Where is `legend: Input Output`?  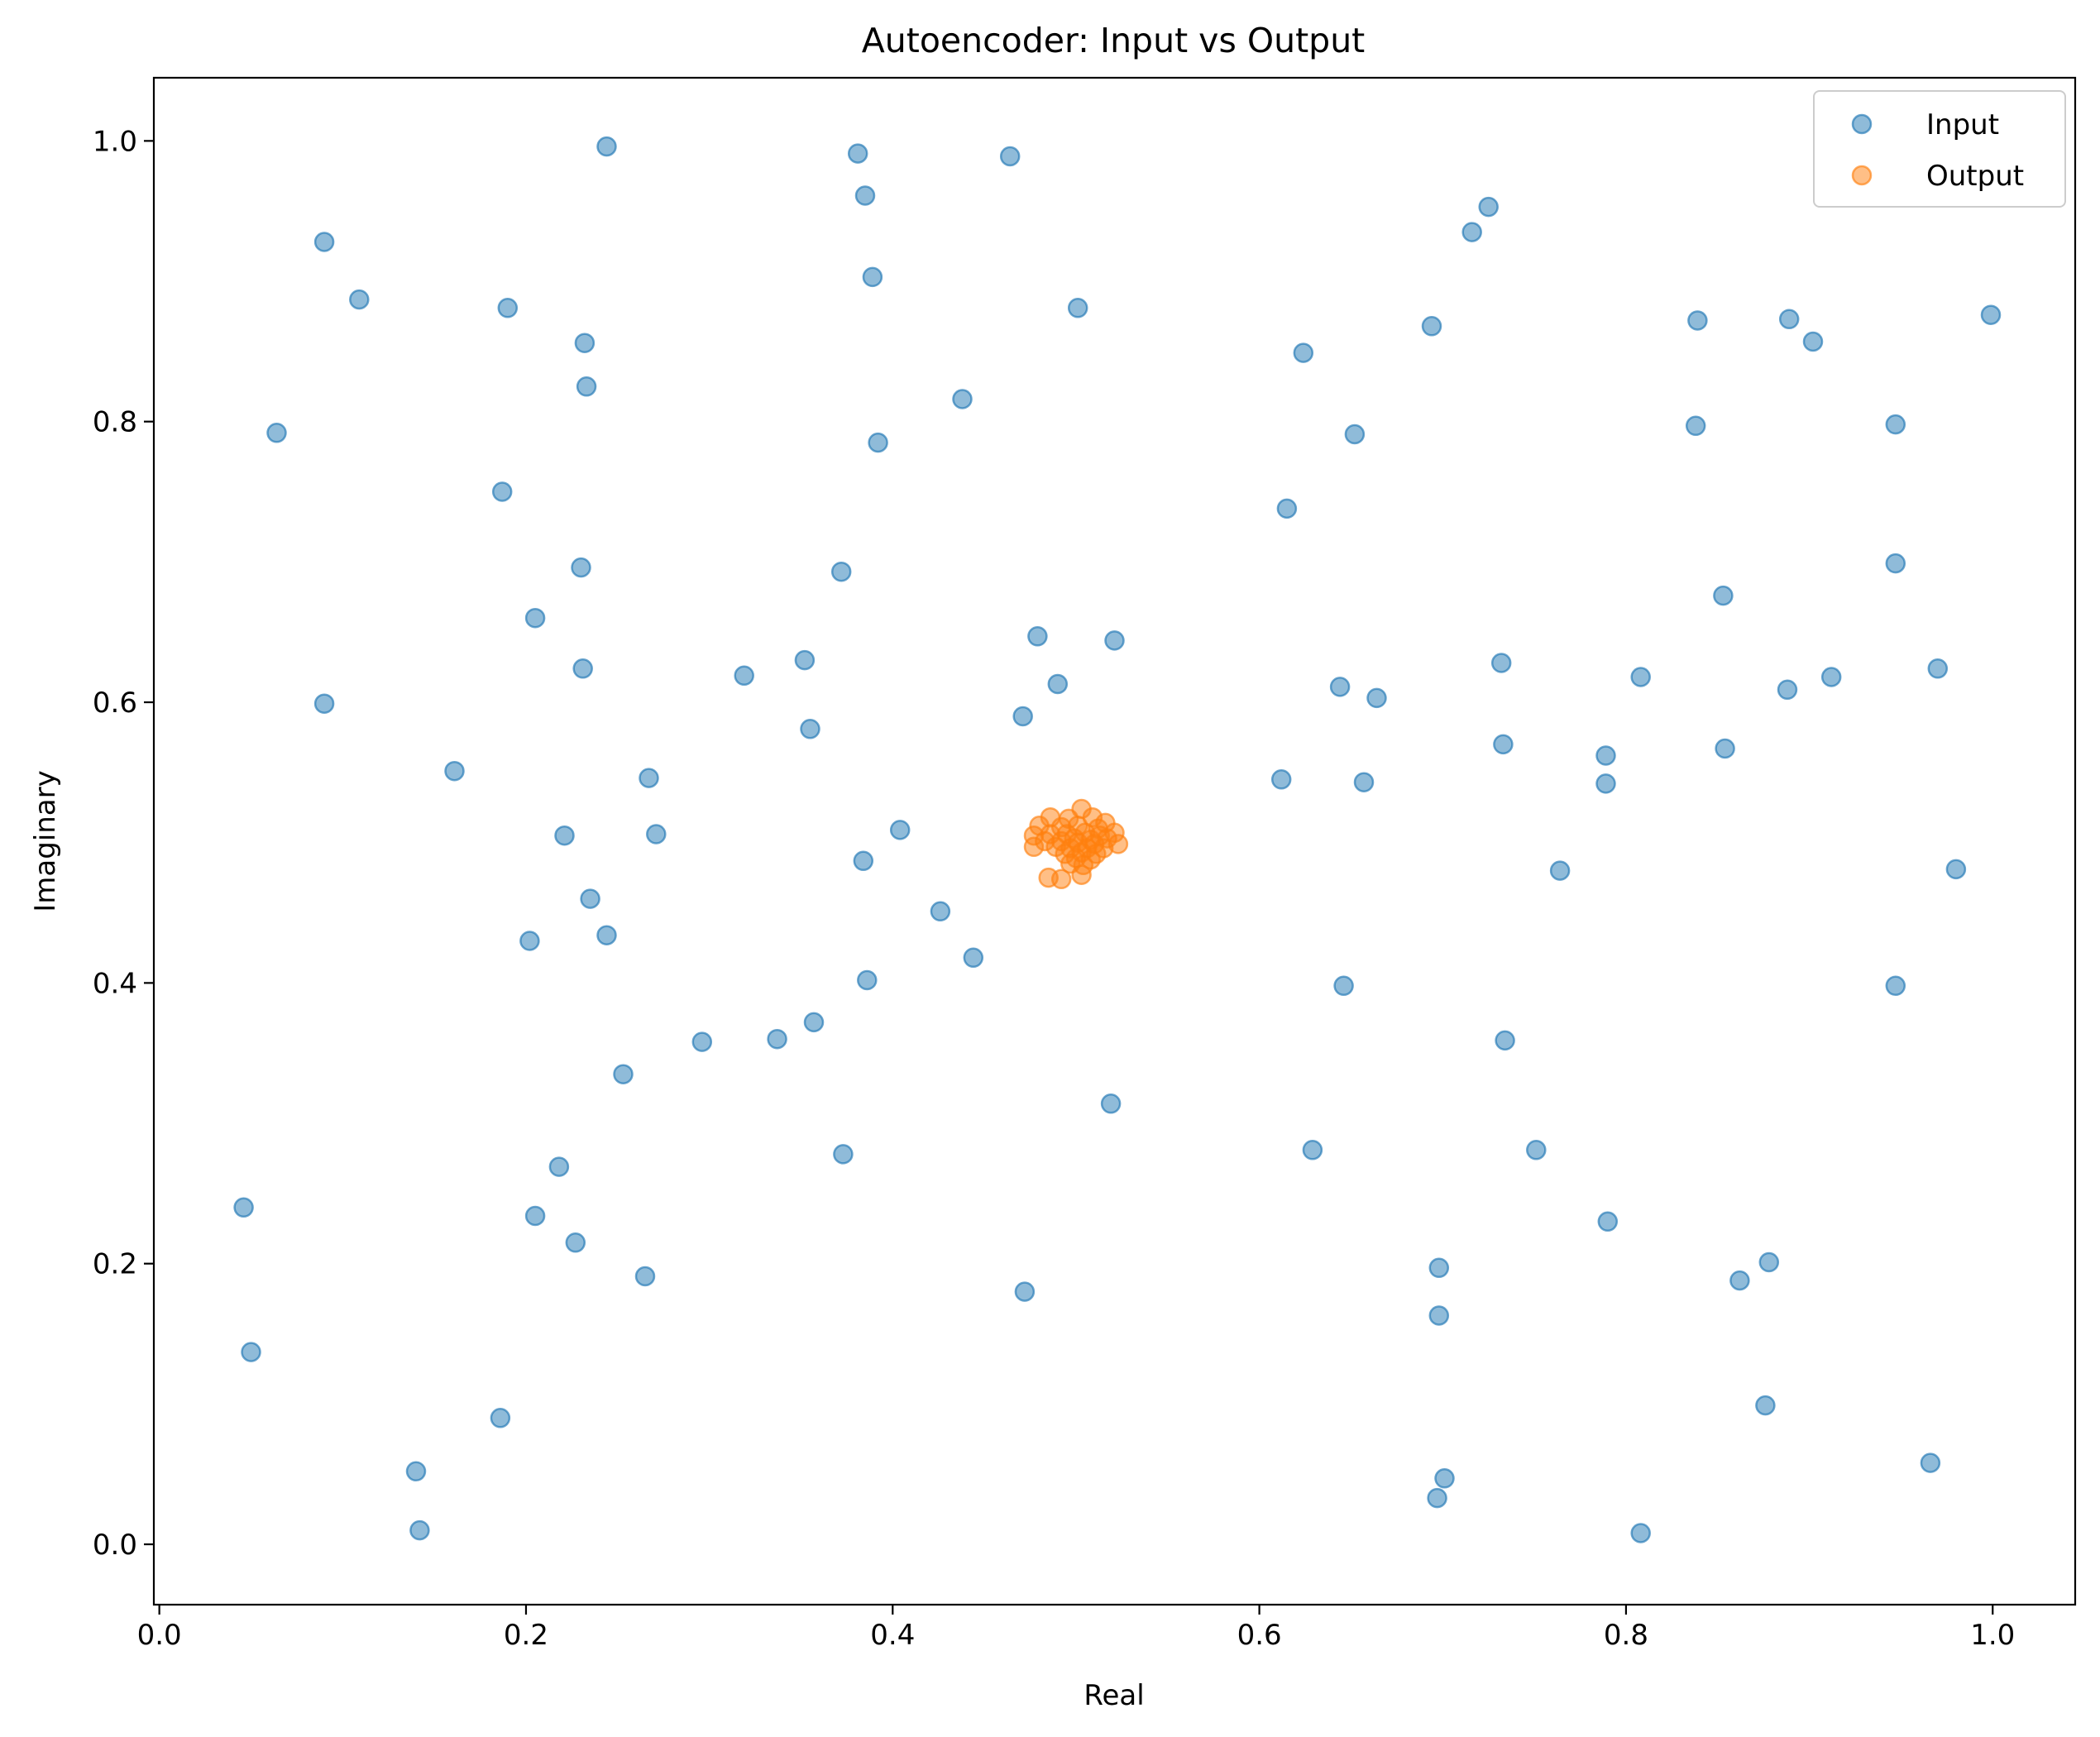
legend: Input Output is located at coordinates (1939, 149).